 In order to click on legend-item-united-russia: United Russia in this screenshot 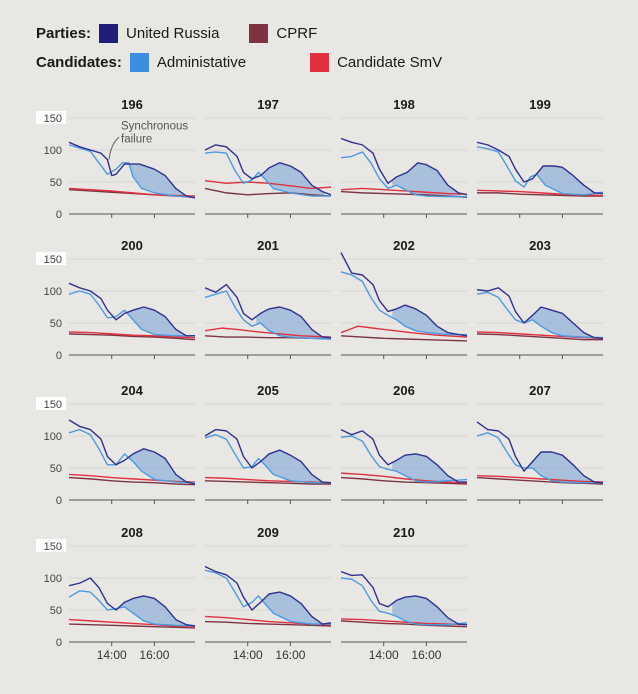, I will do `click(159, 33)`.